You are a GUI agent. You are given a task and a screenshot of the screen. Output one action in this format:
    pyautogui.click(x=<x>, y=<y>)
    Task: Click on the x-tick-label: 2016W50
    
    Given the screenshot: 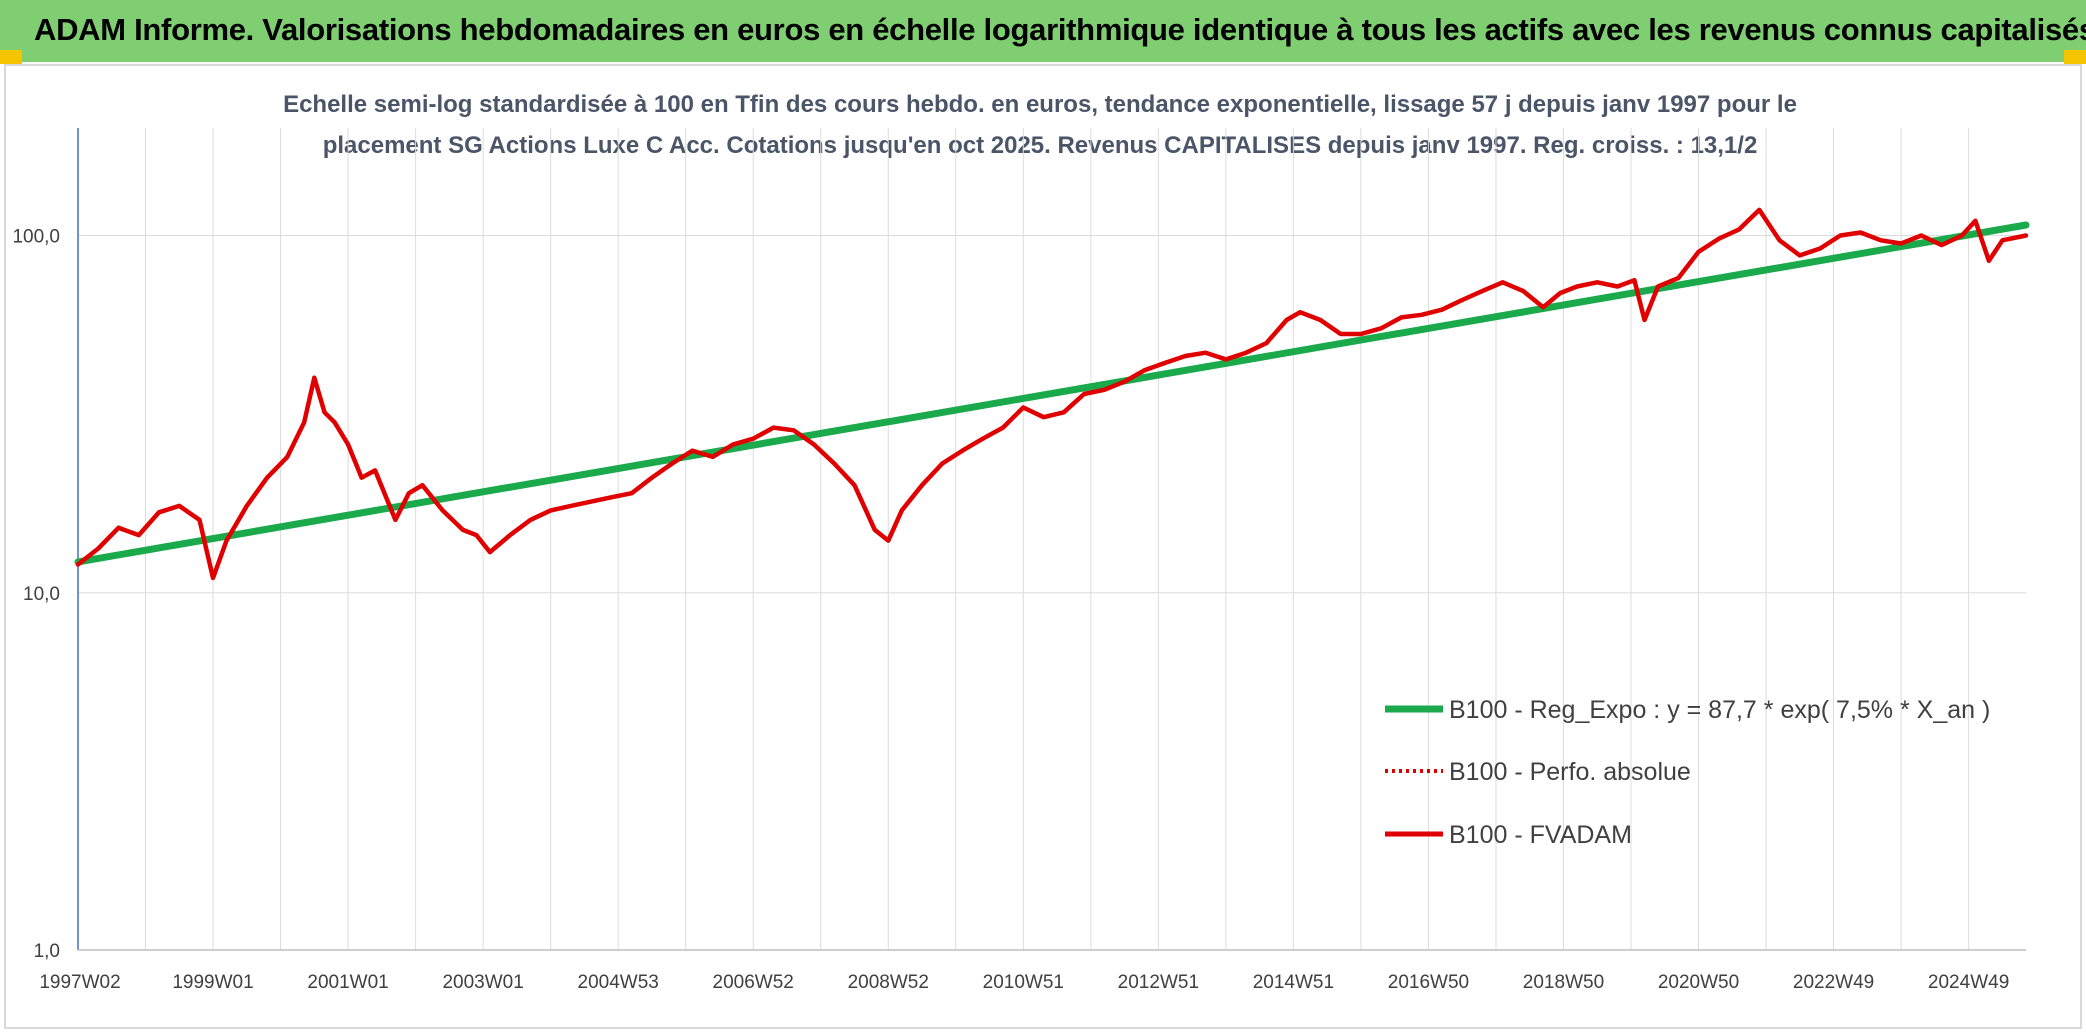 What is the action you would take?
    pyautogui.click(x=1428, y=982)
    